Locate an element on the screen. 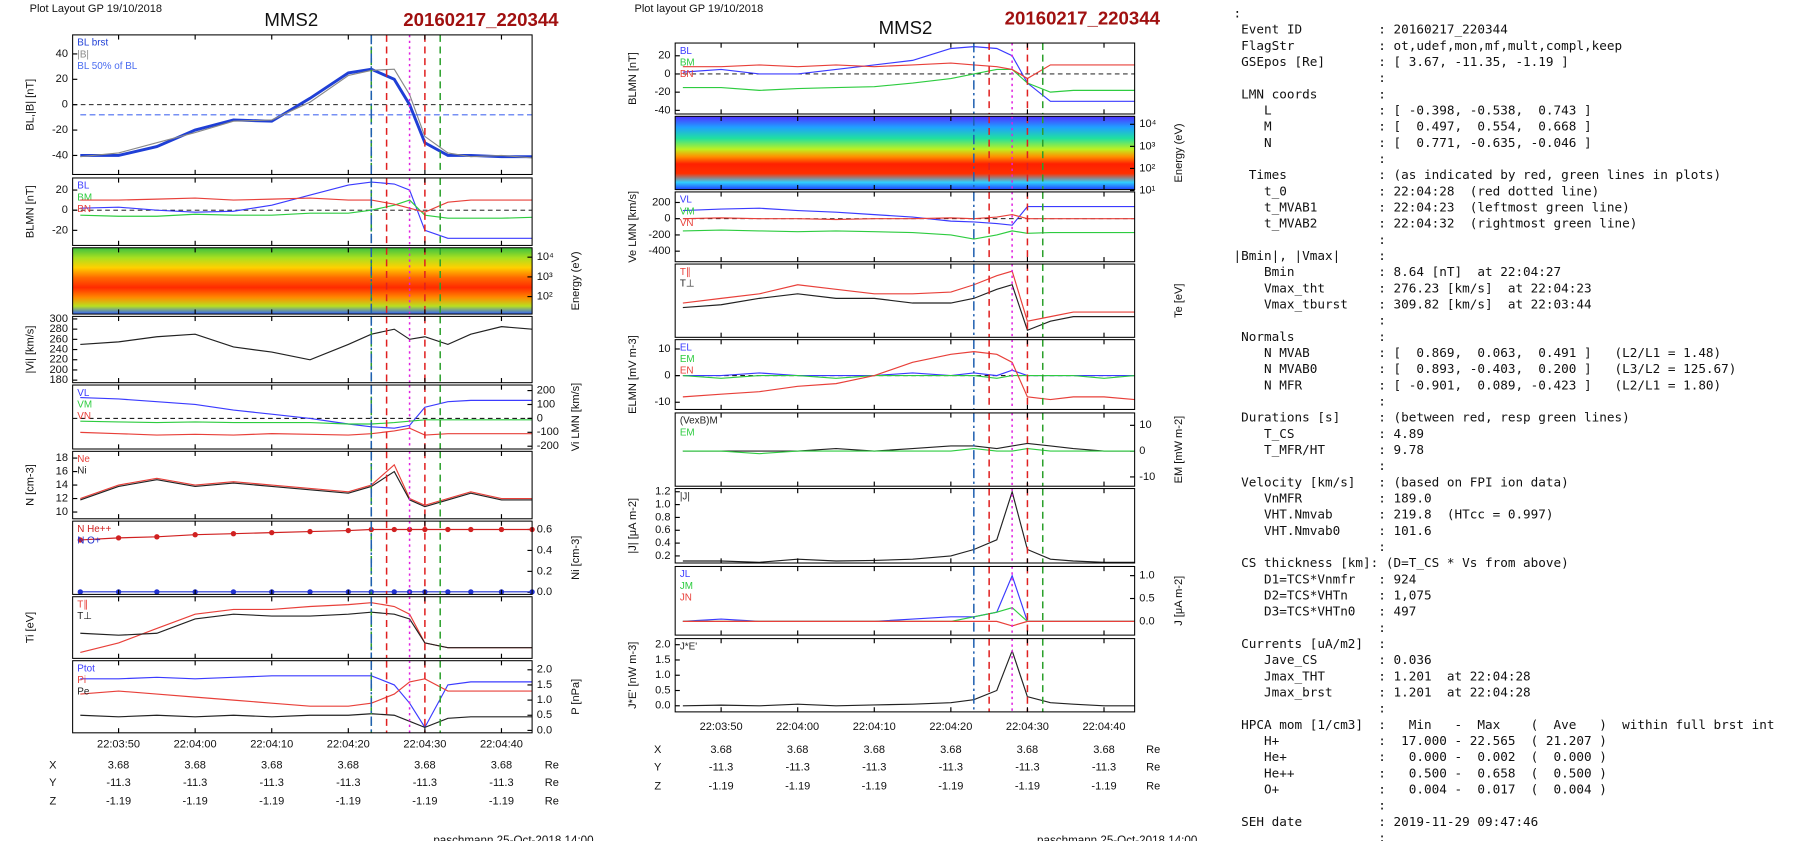 This screenshot has width=1804, height=841. y-axis-label: |Vi| [km/s] is located at coordinates (31, 350).